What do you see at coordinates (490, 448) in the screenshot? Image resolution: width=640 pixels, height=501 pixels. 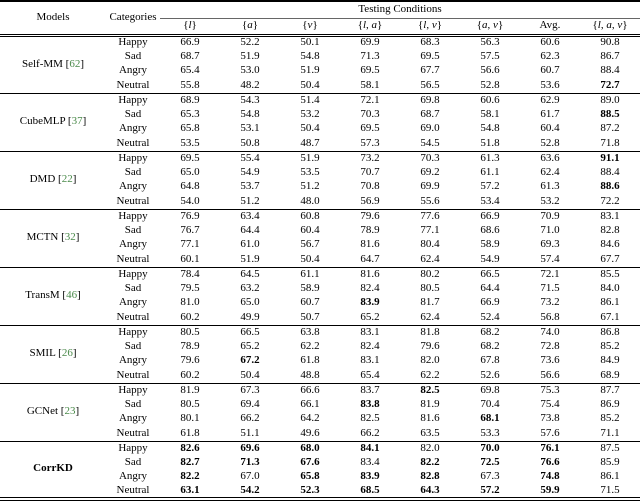 I see `value-cell: 70.0` at bounding box center [490, 448].